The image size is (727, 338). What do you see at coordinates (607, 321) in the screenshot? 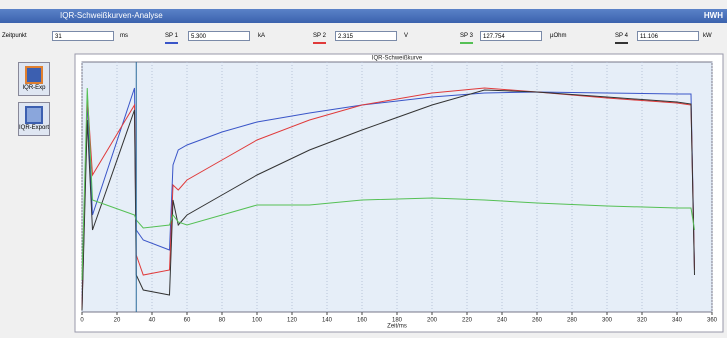
I see `x-tick-label: 300` at bounding box center [607, 321].